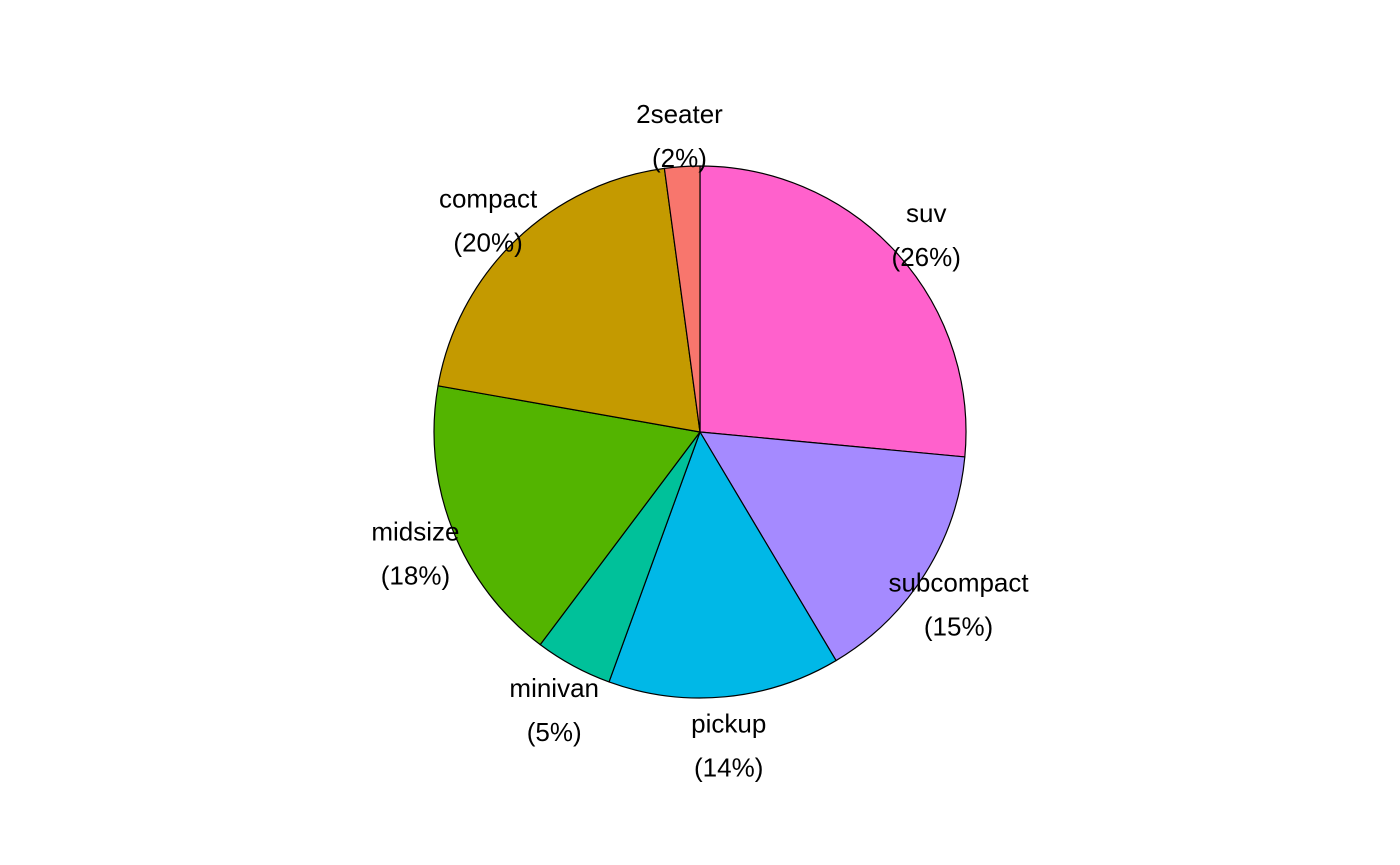 The height and width of the screenshot is (865, 1400). I want to click on pie-slice-pickup, so click(722, 565).